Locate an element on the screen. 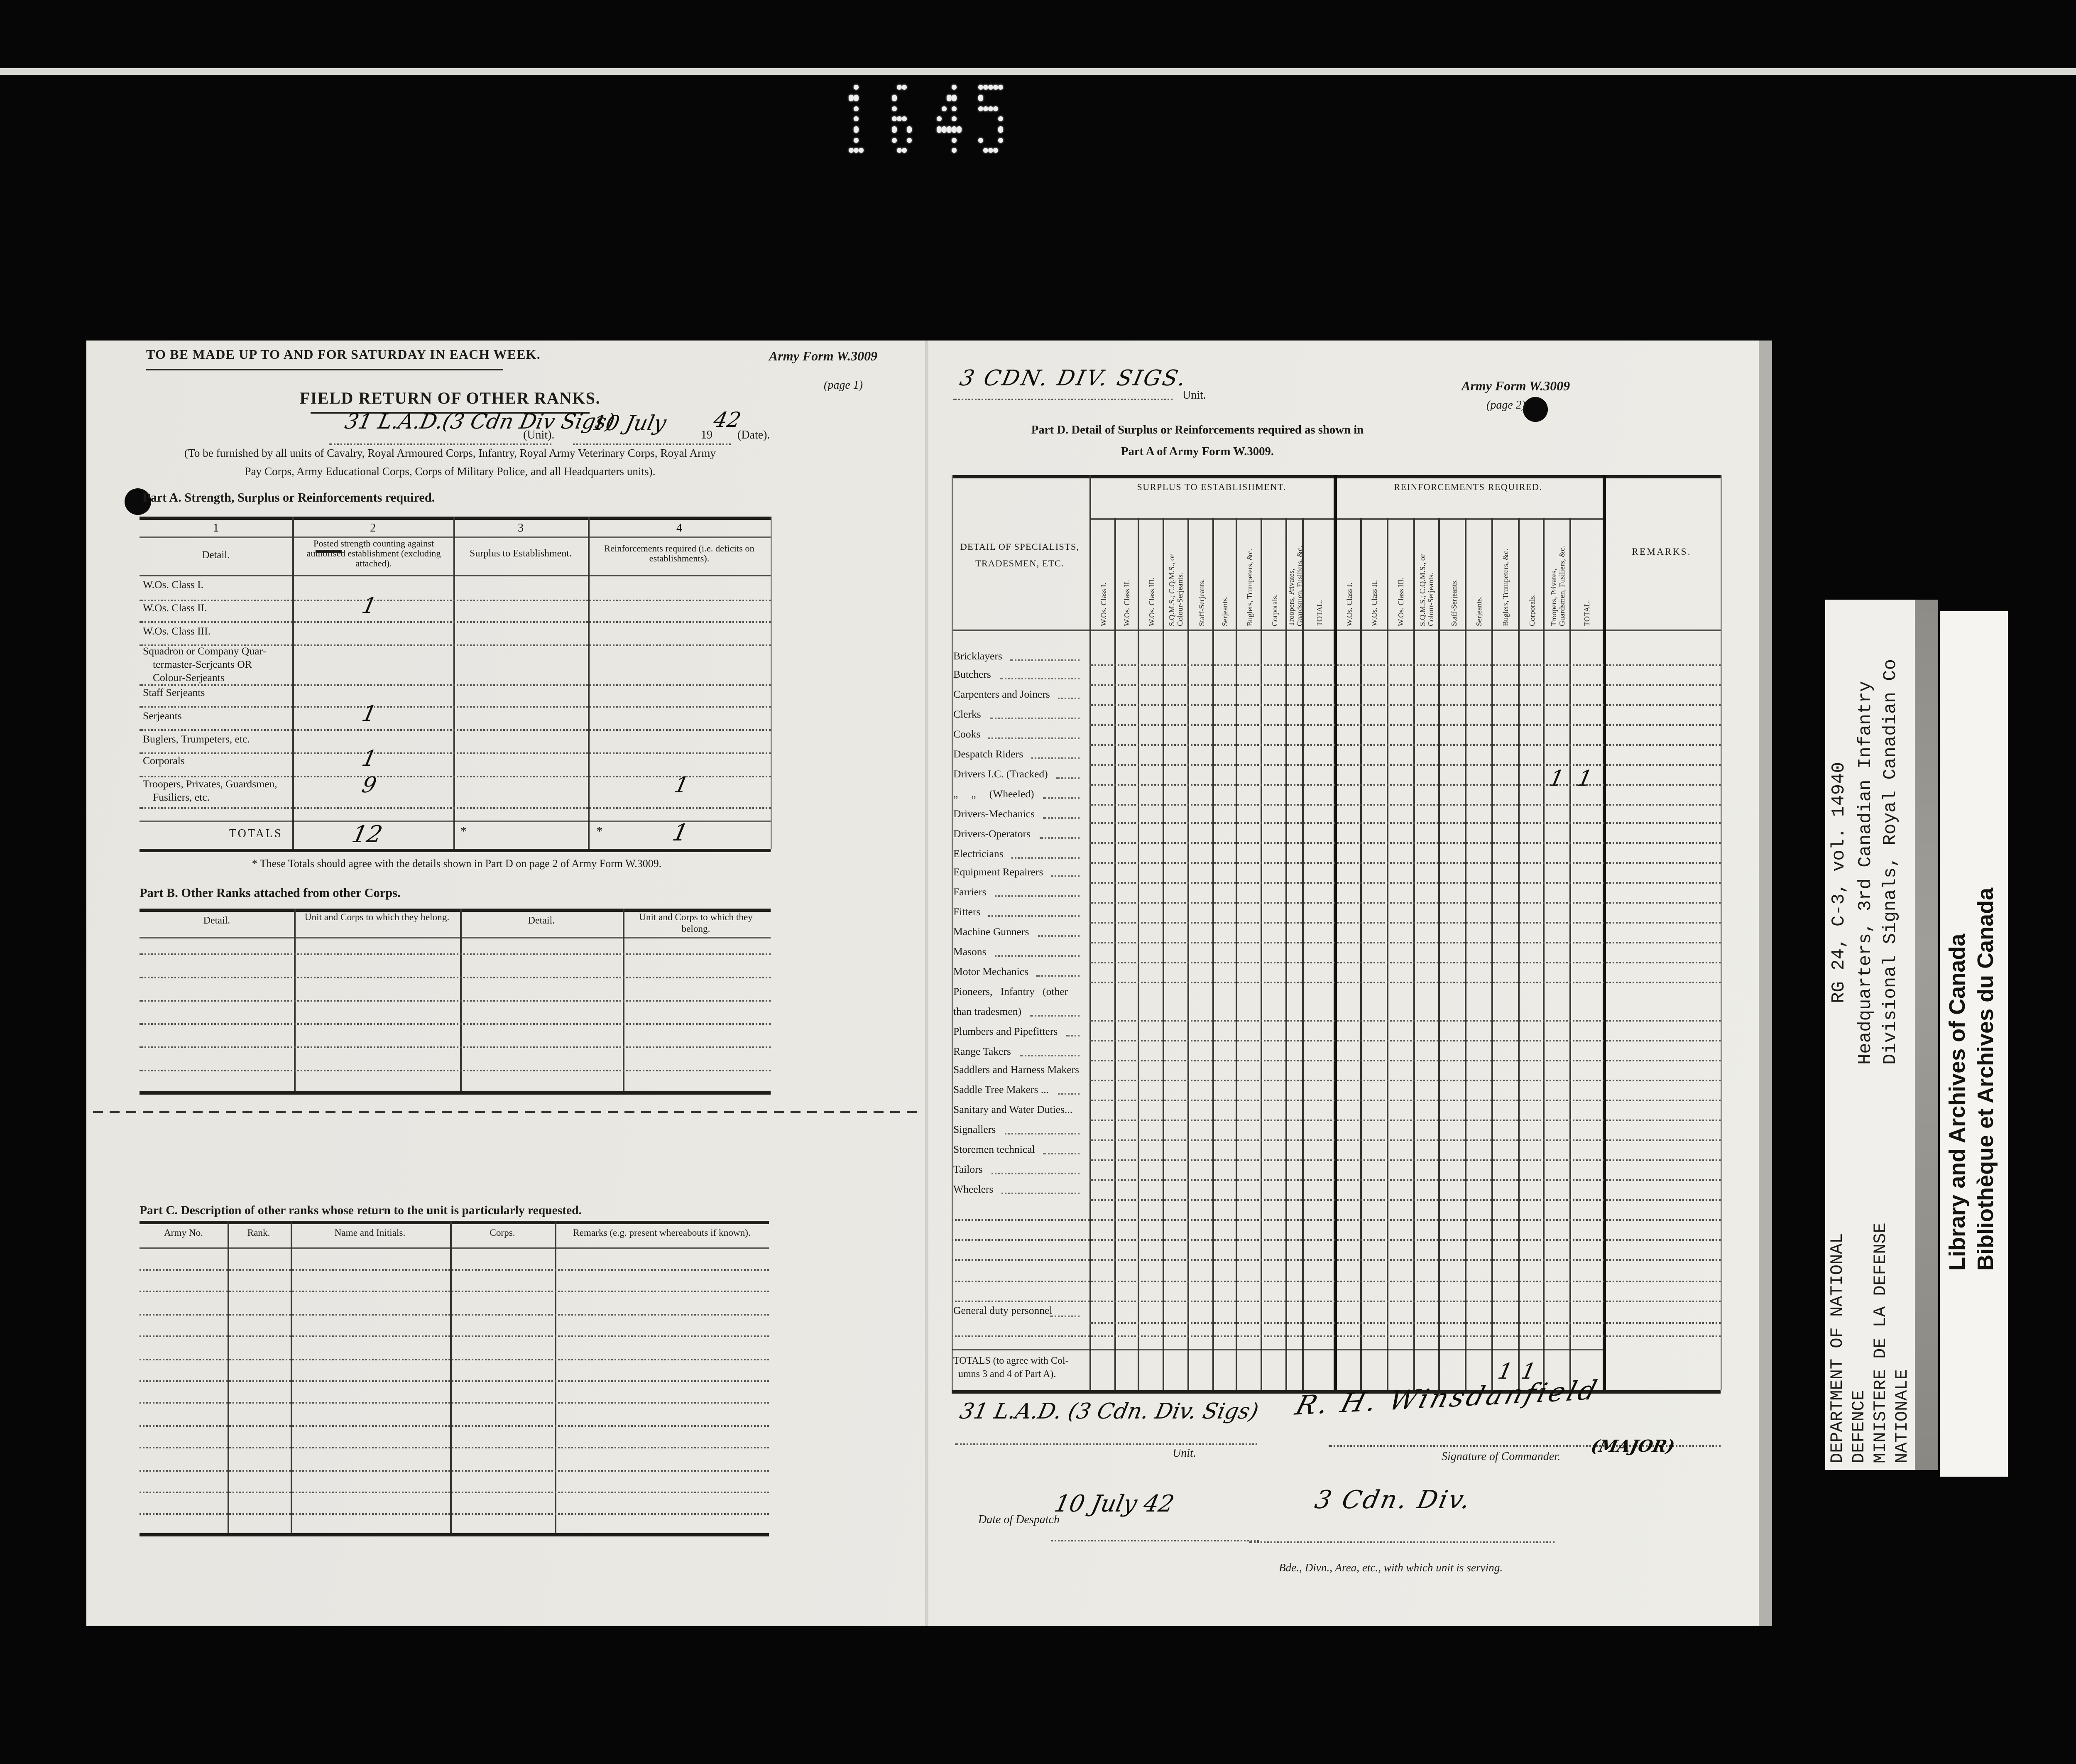  surplus-column-header: Staff-Serjeants. is located at coordinates (1201, 603).